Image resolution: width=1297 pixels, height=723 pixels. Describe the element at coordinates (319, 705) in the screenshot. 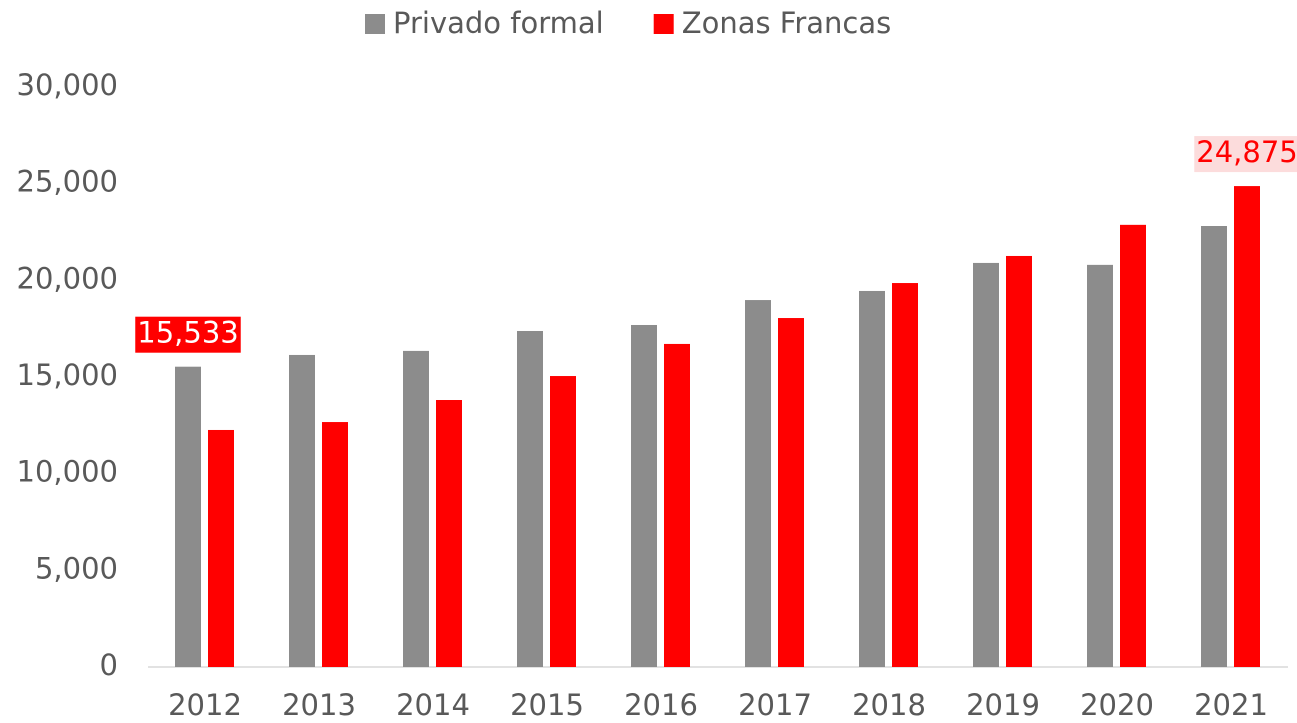

I see `x-tick-label: 2013` at that location.